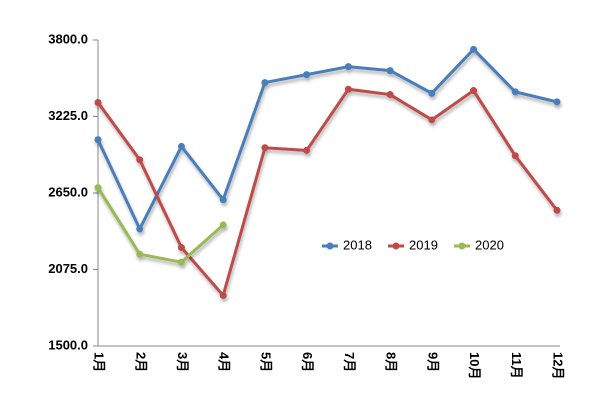  Describe the element at coordinates (224, 362) in the screenshot. I see `x-tick-label: 4月` at that location.